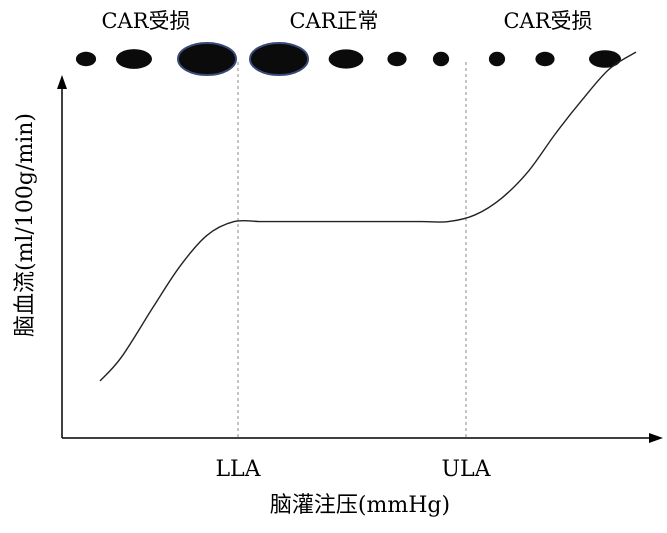 Image resolution: width=667 pixels, height=533 pixels. I want to click on marker-label-ula: ULA, so click(466, 469).